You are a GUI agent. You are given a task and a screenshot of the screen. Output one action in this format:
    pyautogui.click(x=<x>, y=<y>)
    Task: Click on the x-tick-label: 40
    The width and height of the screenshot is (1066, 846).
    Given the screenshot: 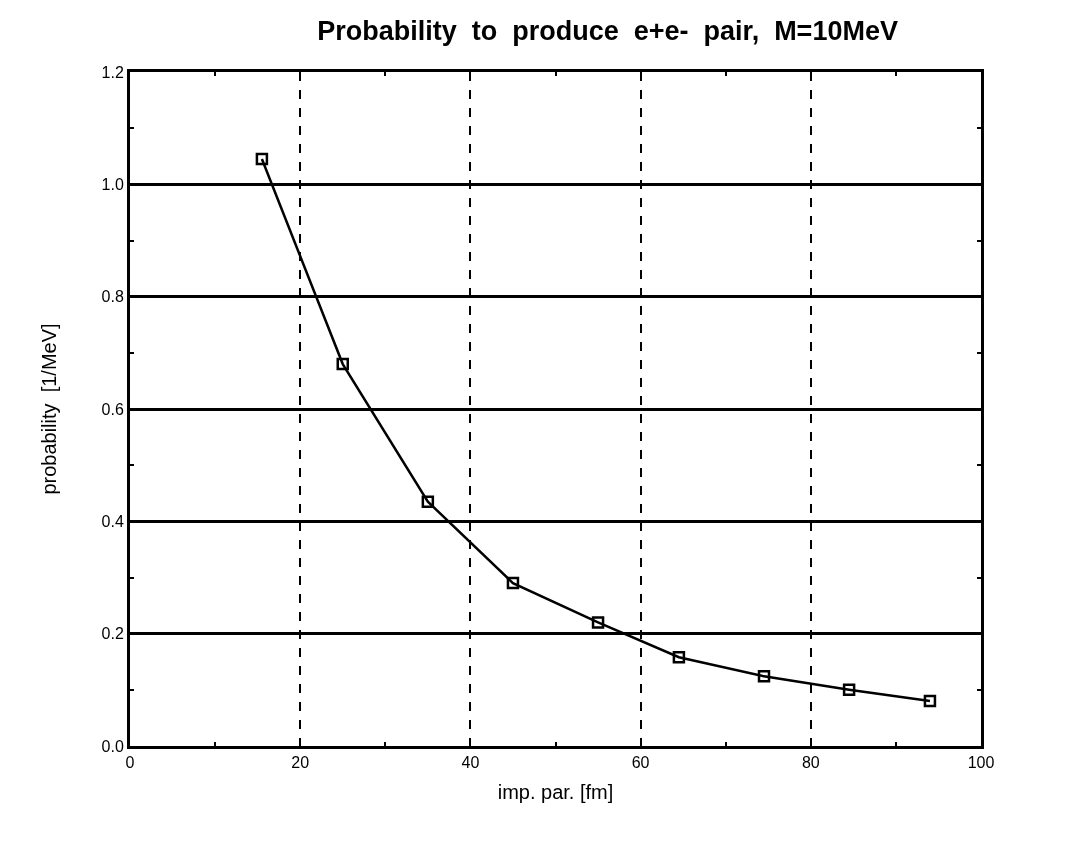 What is the action you would take?
    pyautogui.click(x=470, y=763)
    